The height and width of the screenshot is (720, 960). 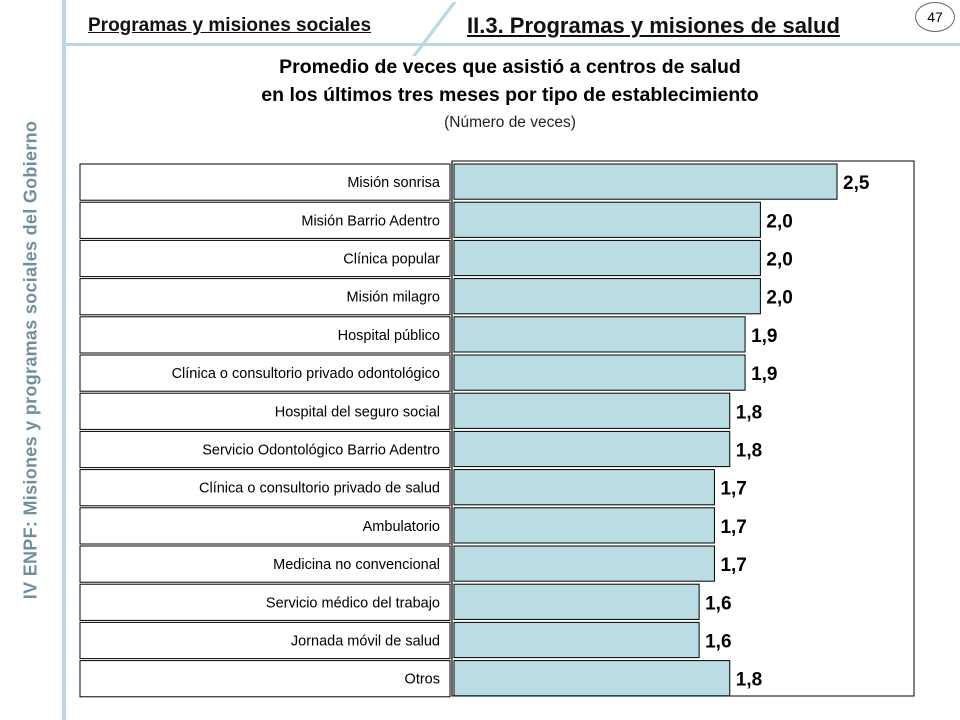 I want to click on header-divider, so click(x=513, y=44).